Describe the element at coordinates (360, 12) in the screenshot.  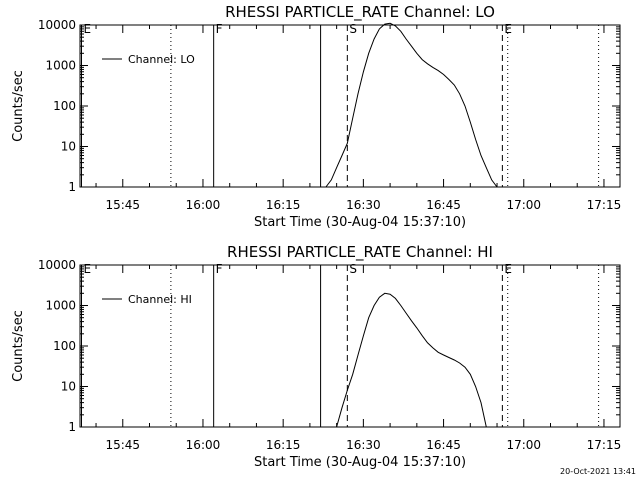
I see `chart-title: RHESSI PARTICLE_RATE Channel: LO` at that location.